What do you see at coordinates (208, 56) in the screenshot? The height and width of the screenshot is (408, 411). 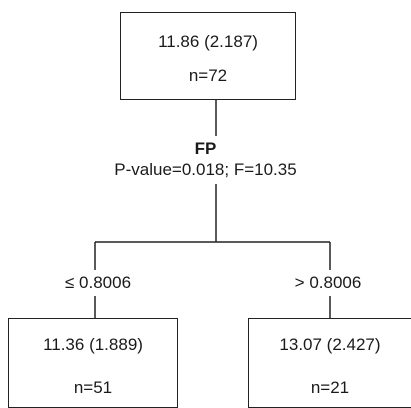 I see `root-node: 11.86 (2.187) n=72` at bounding box center [208, 56].